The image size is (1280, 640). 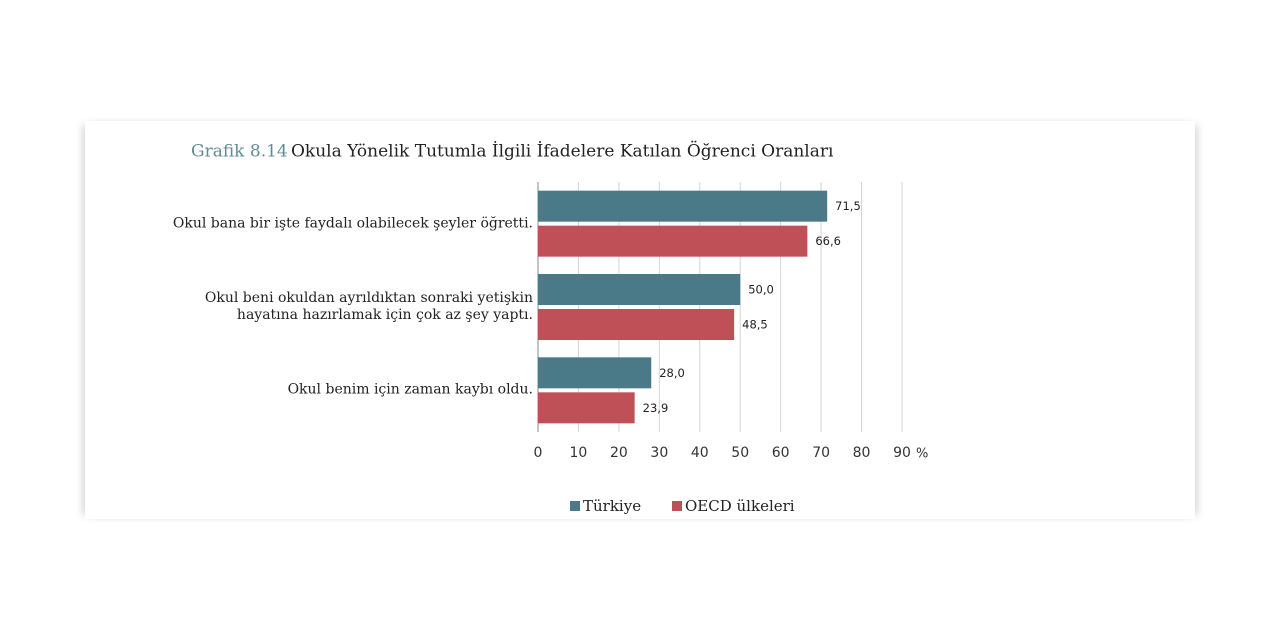 I want to click on value-label: 48,5, so click(x=755, y=325).